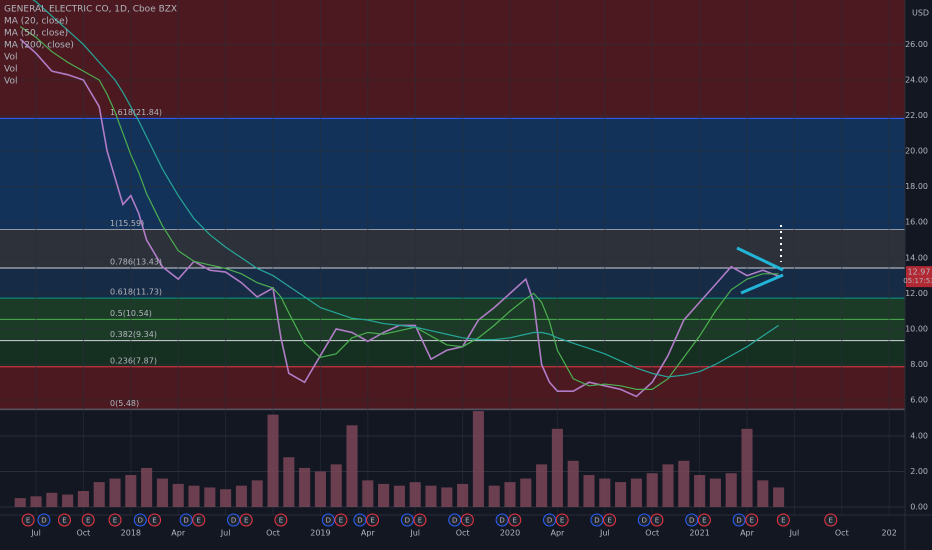 The height and width of the screenshot is (550, 932). What do you see at coordinates (131, 313) in the screenshot?
I see `fib-label: 0.5(10.54)` at bounding box center [131, 313].